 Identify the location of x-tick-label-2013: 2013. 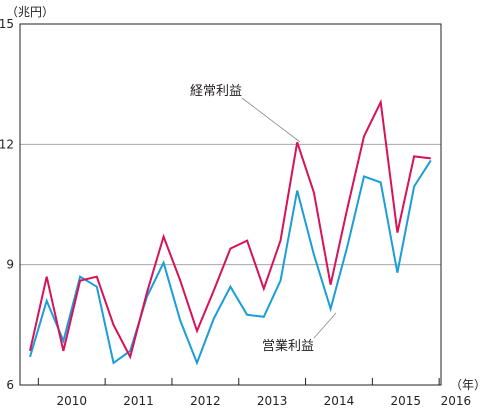
(272, 401).